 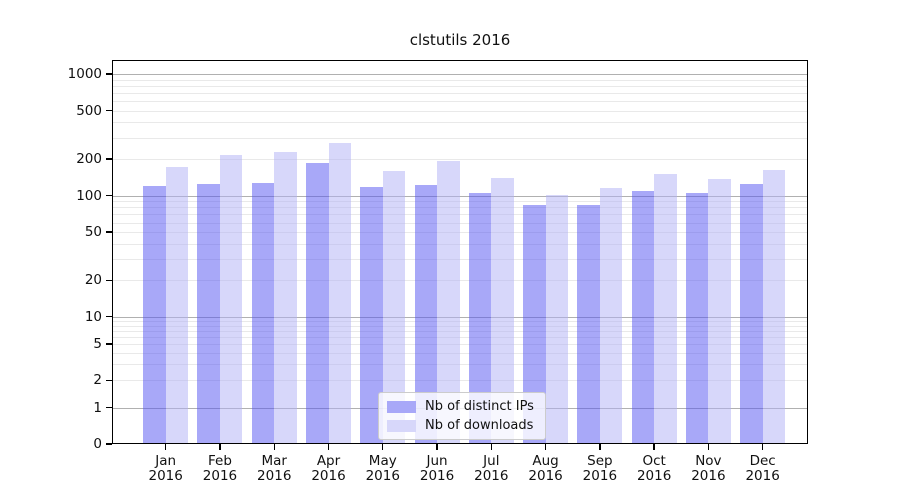 I want to click on x-tick-label-jun: Jun 2016, so click(x=437, y=468).